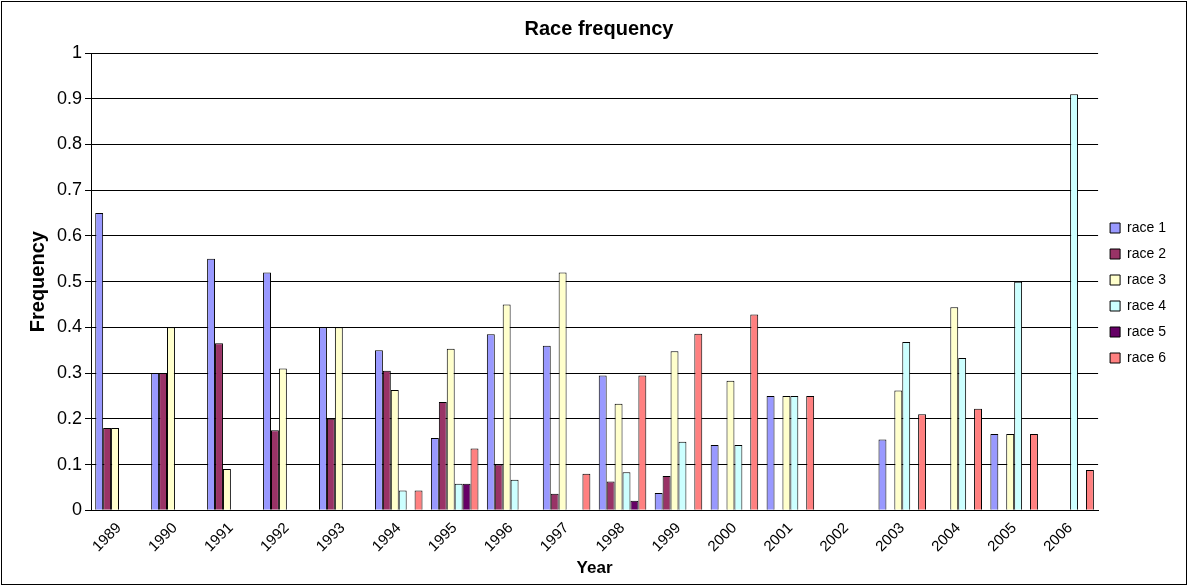  I want to click on y-axis-title: Frequency, so click(36, 281).